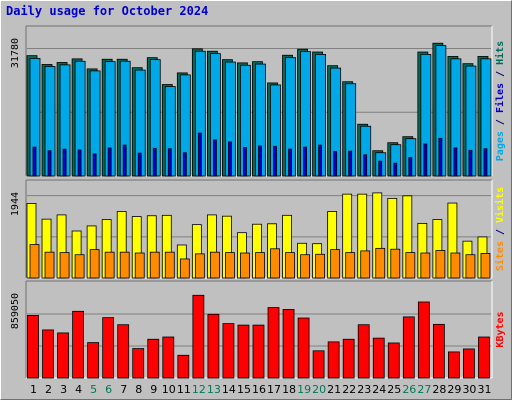 The width and height of the screenshot is (512, 400). Describe the element at coordinates (48, 389) in the screenshot. I see `day-label-2: 2` at that location.